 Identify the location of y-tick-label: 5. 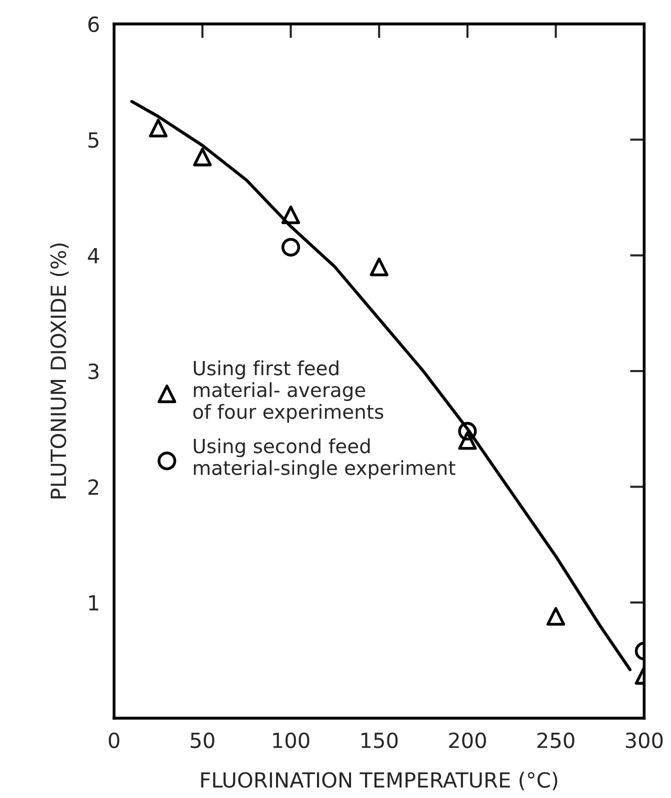
(93, 140).